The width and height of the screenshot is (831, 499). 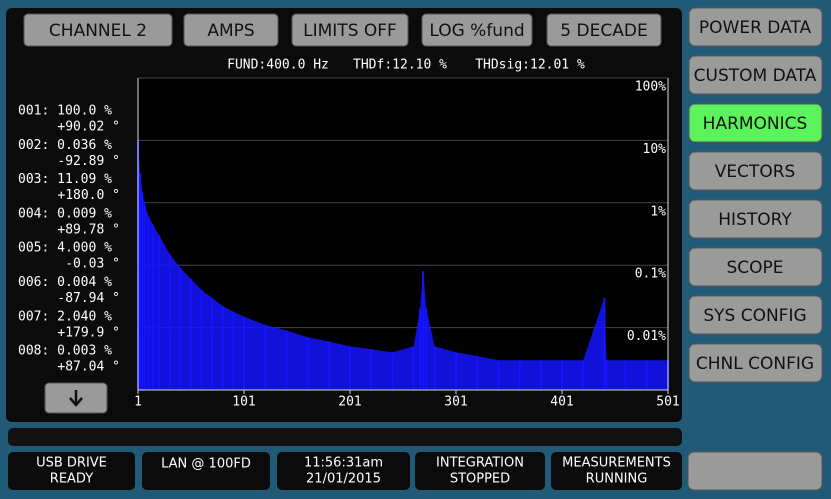 What do you see at coordinates (65, 351) in the screenshot?
I see `harmonic-magnitude: 008: 0.003 %` at bounding box center [65, 351].